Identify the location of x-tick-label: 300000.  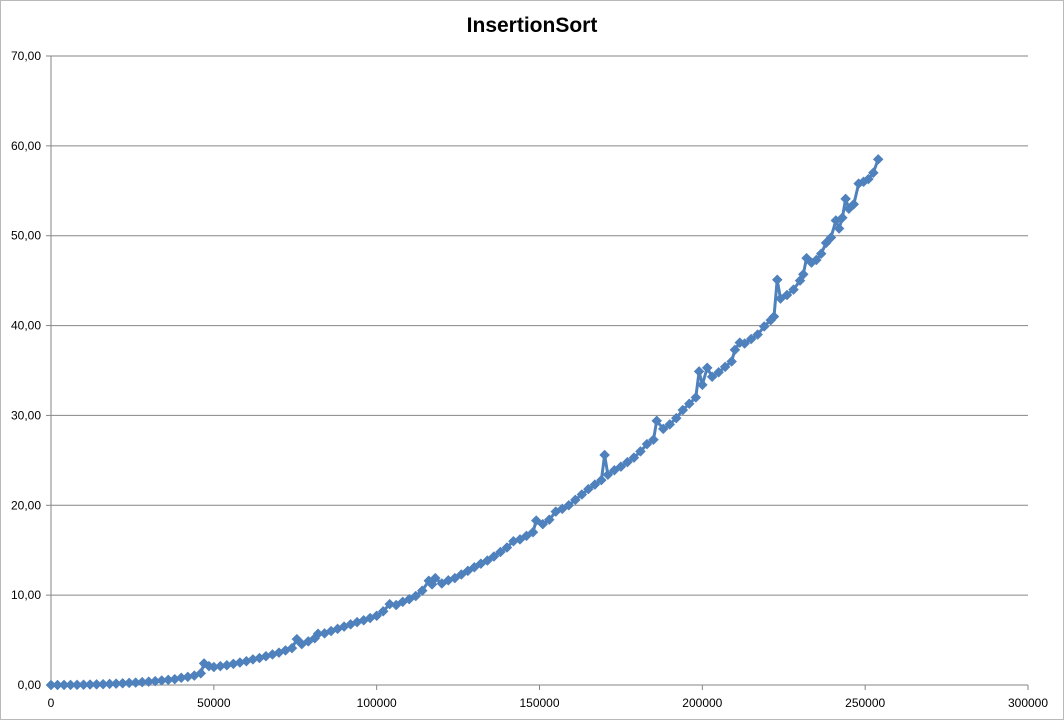
(1028, 703).